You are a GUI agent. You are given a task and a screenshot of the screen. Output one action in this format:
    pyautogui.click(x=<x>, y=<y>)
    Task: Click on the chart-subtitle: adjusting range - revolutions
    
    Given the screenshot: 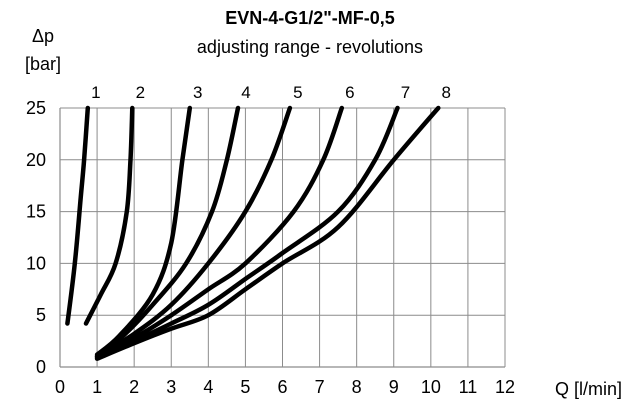 What is the action you would take?
    pyautogui.click(x=310, y=47)
    